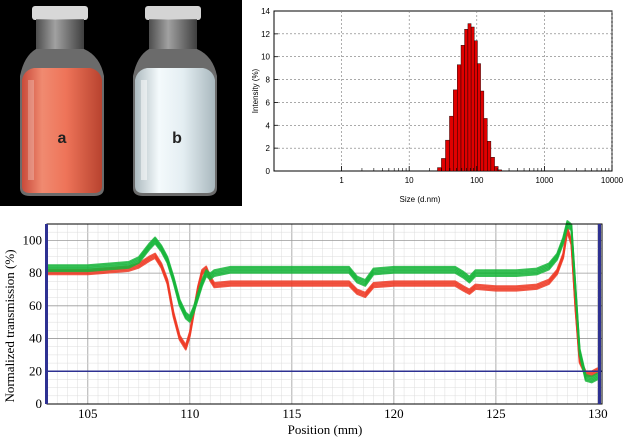 The height and width of the screenshot is (440, 625). I want to click on vial-b-label: b, so click(177, 138).